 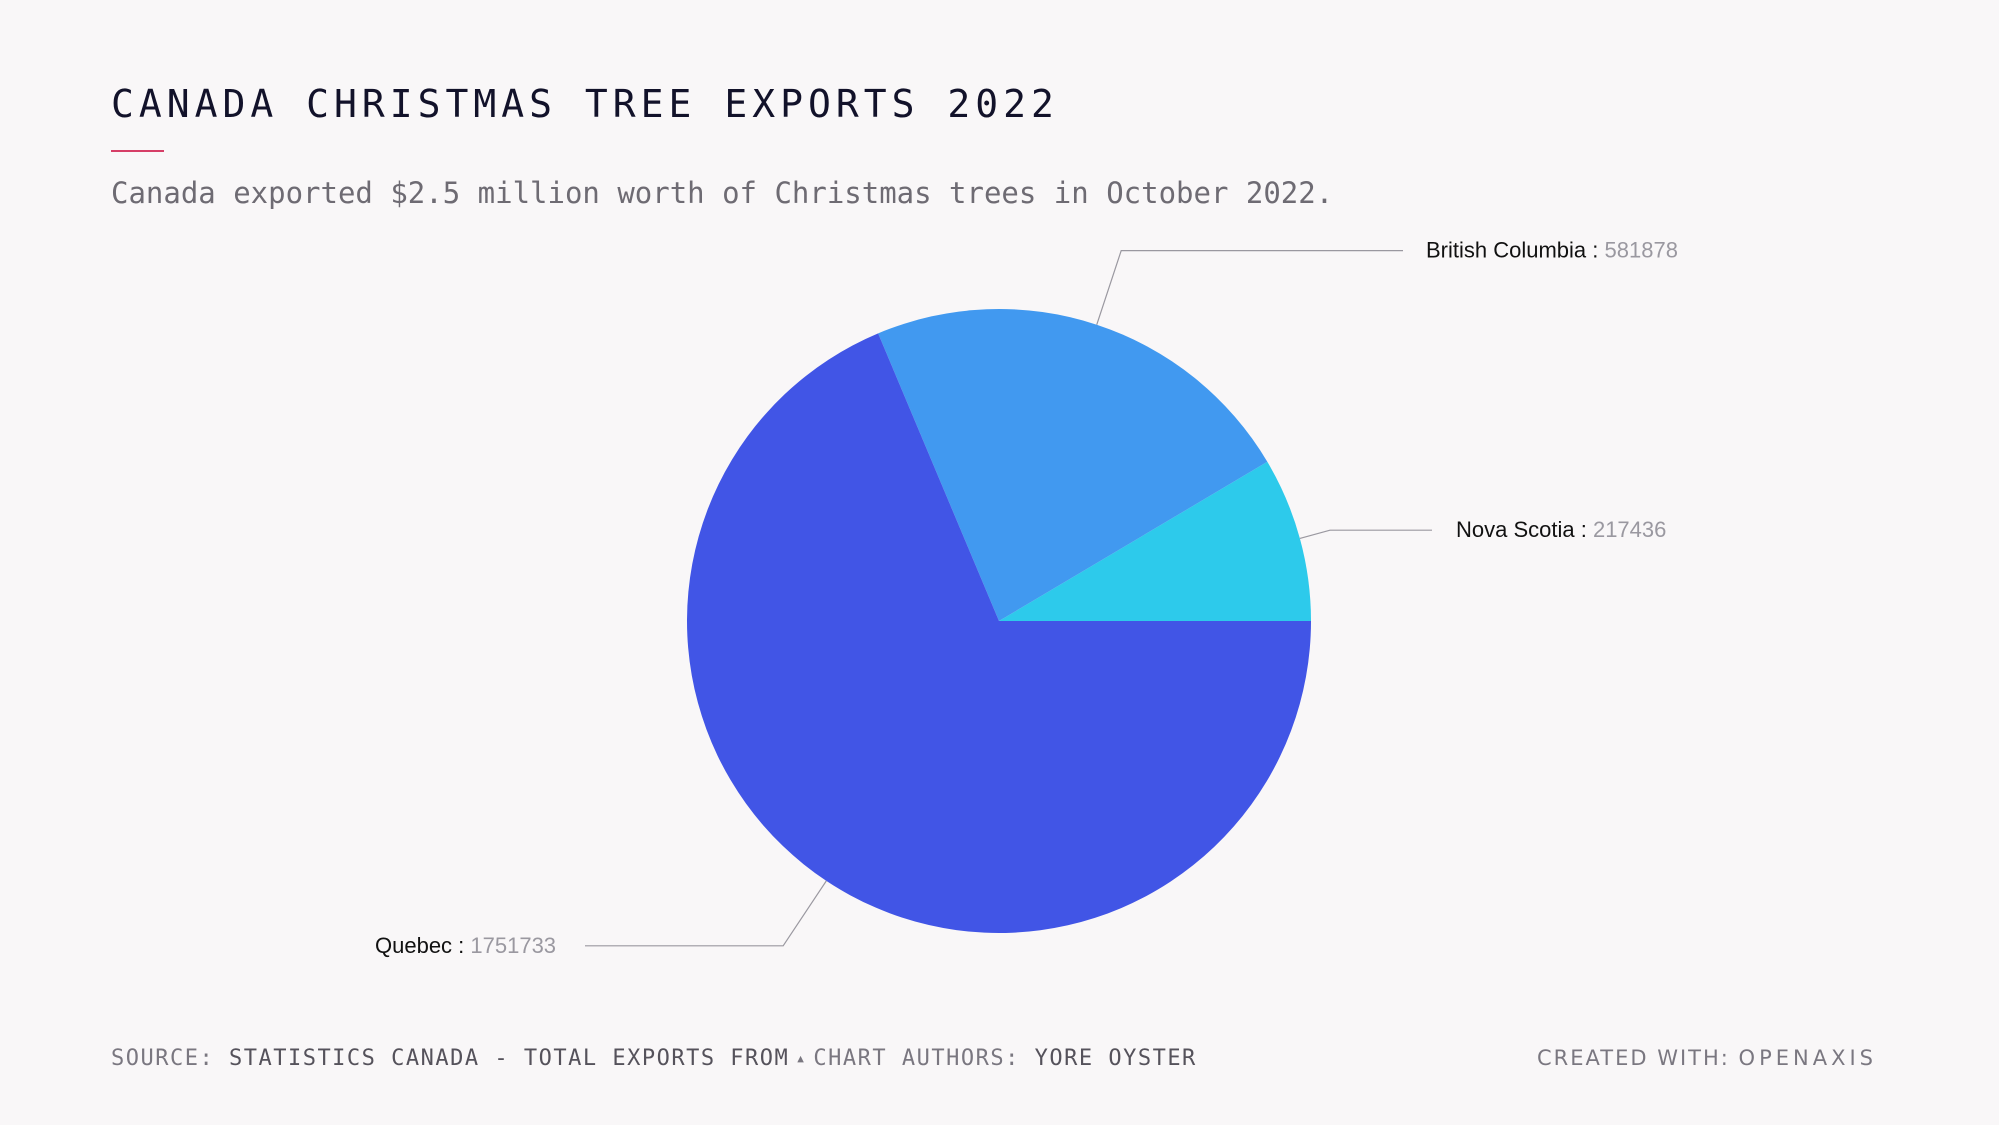 I want to click on slice-label-name: Quebec :, so click(x=422, y=945).